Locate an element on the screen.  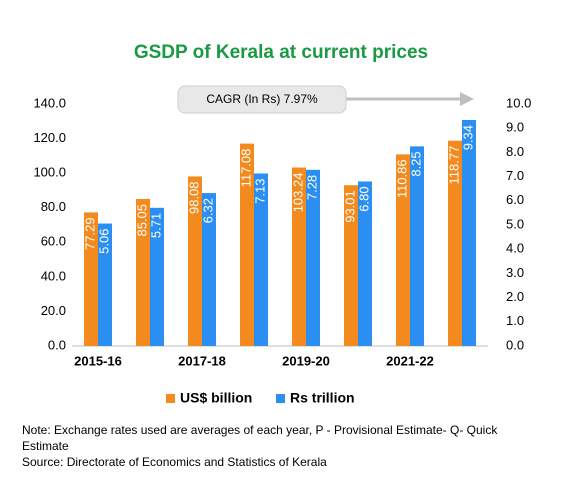
y2-tick-label: 6.0 is located at coordinates (515, 199).